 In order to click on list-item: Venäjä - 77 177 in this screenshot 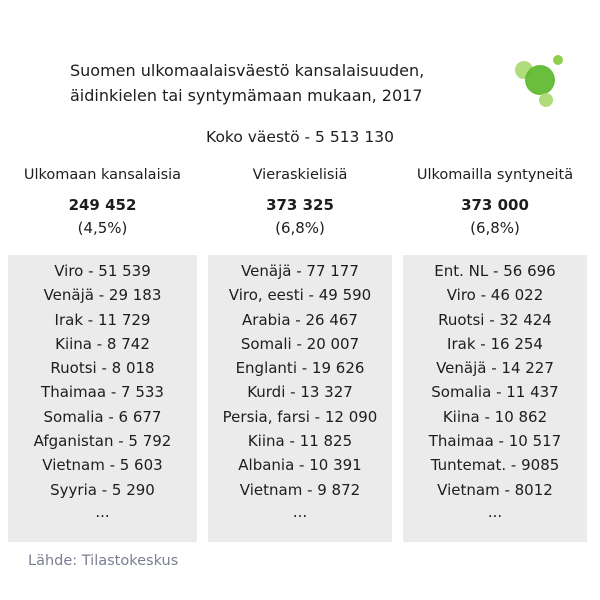, I will do `click(300, 271)`.